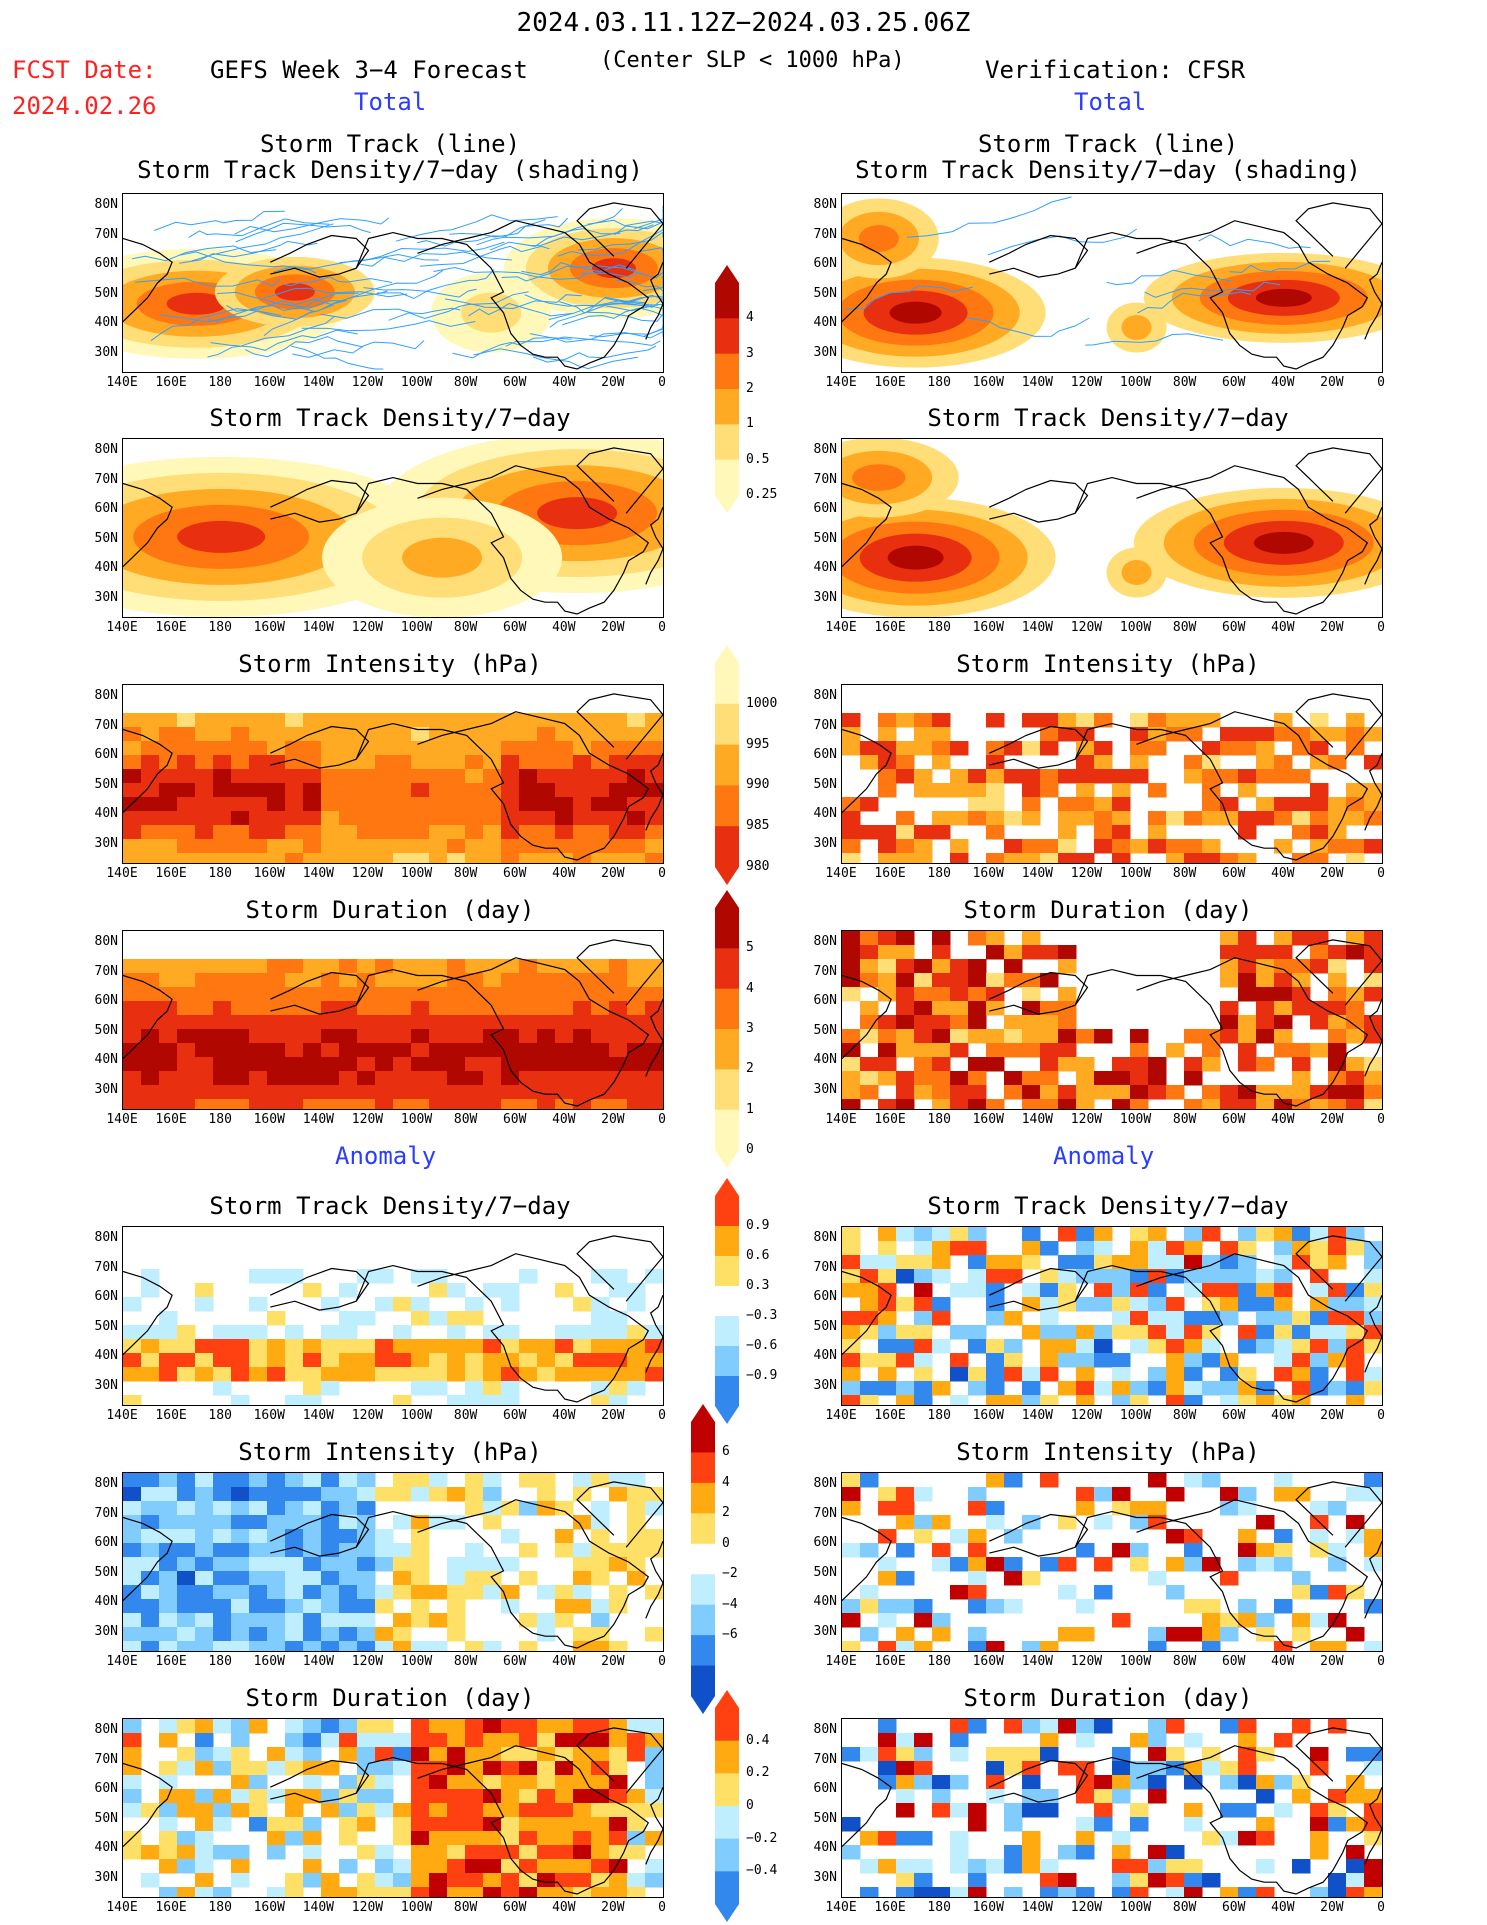 The height and width of the screenshot is (1925, 1487). I want to click on lon-label: 80W, so click(1184, 873).